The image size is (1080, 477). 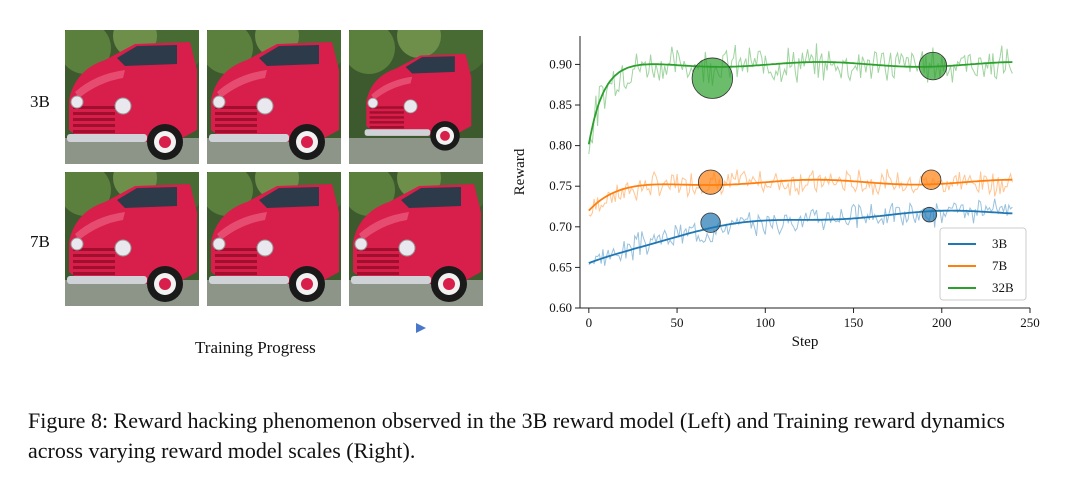 What do you see at coordinates (854, 322) in the screenshot?
I see `x-tick-label: 150` at bounding box center [854, 322].